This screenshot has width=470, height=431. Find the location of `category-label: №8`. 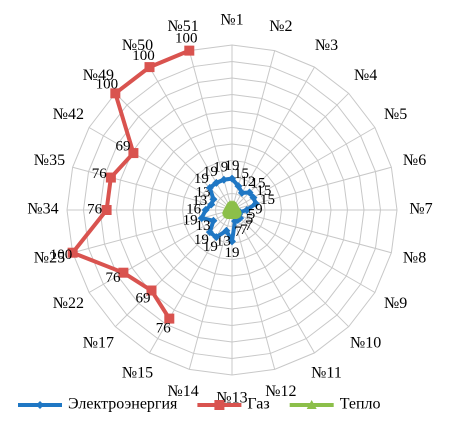

category-label: №8 is located at coordinates (414, 258).